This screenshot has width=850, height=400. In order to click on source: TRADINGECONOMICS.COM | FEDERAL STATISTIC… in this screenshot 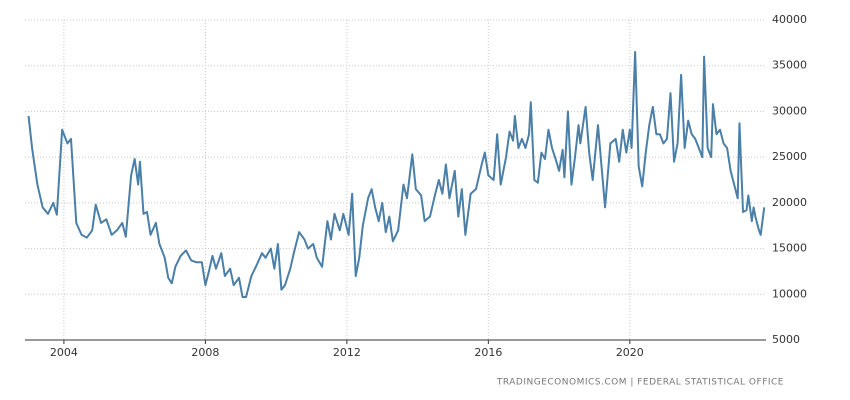, I will do `click(640, 383)`.